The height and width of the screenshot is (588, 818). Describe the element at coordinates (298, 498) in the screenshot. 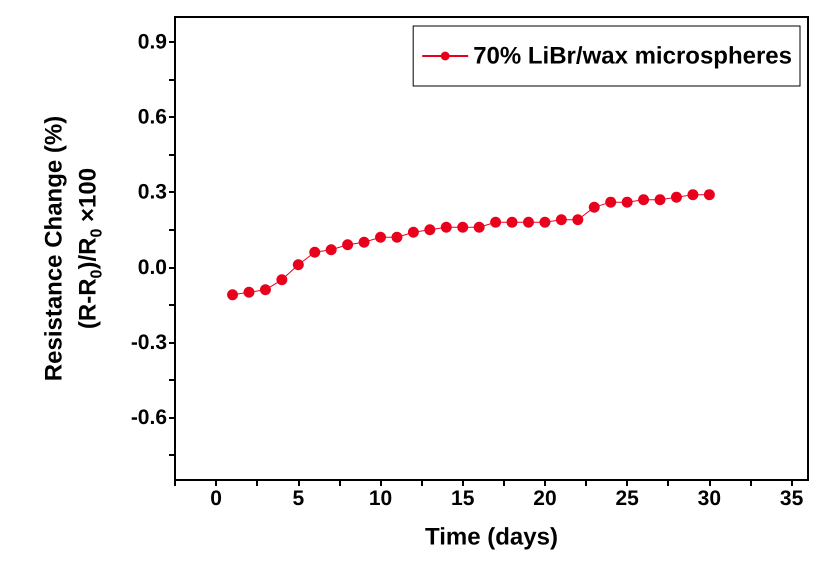

I see `x-tick-label: 5` at that location.